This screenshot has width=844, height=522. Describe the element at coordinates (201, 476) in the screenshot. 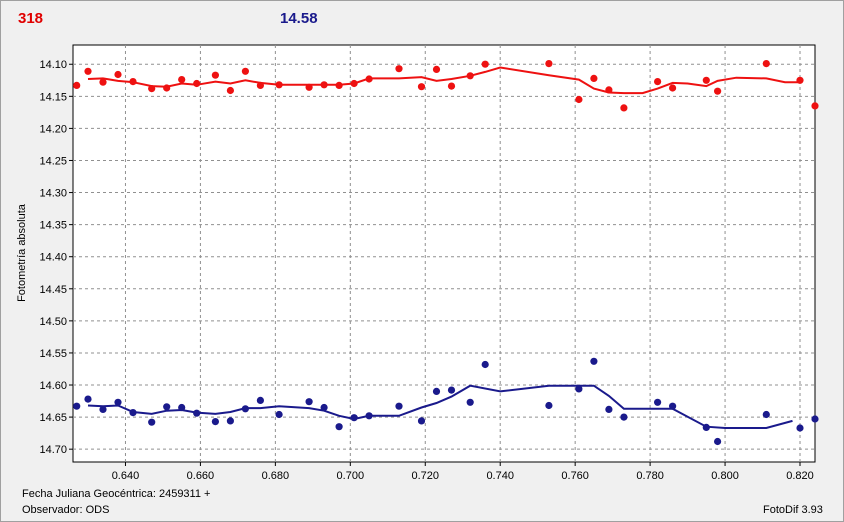

I see `x-tick-label: 0.660` at that location.